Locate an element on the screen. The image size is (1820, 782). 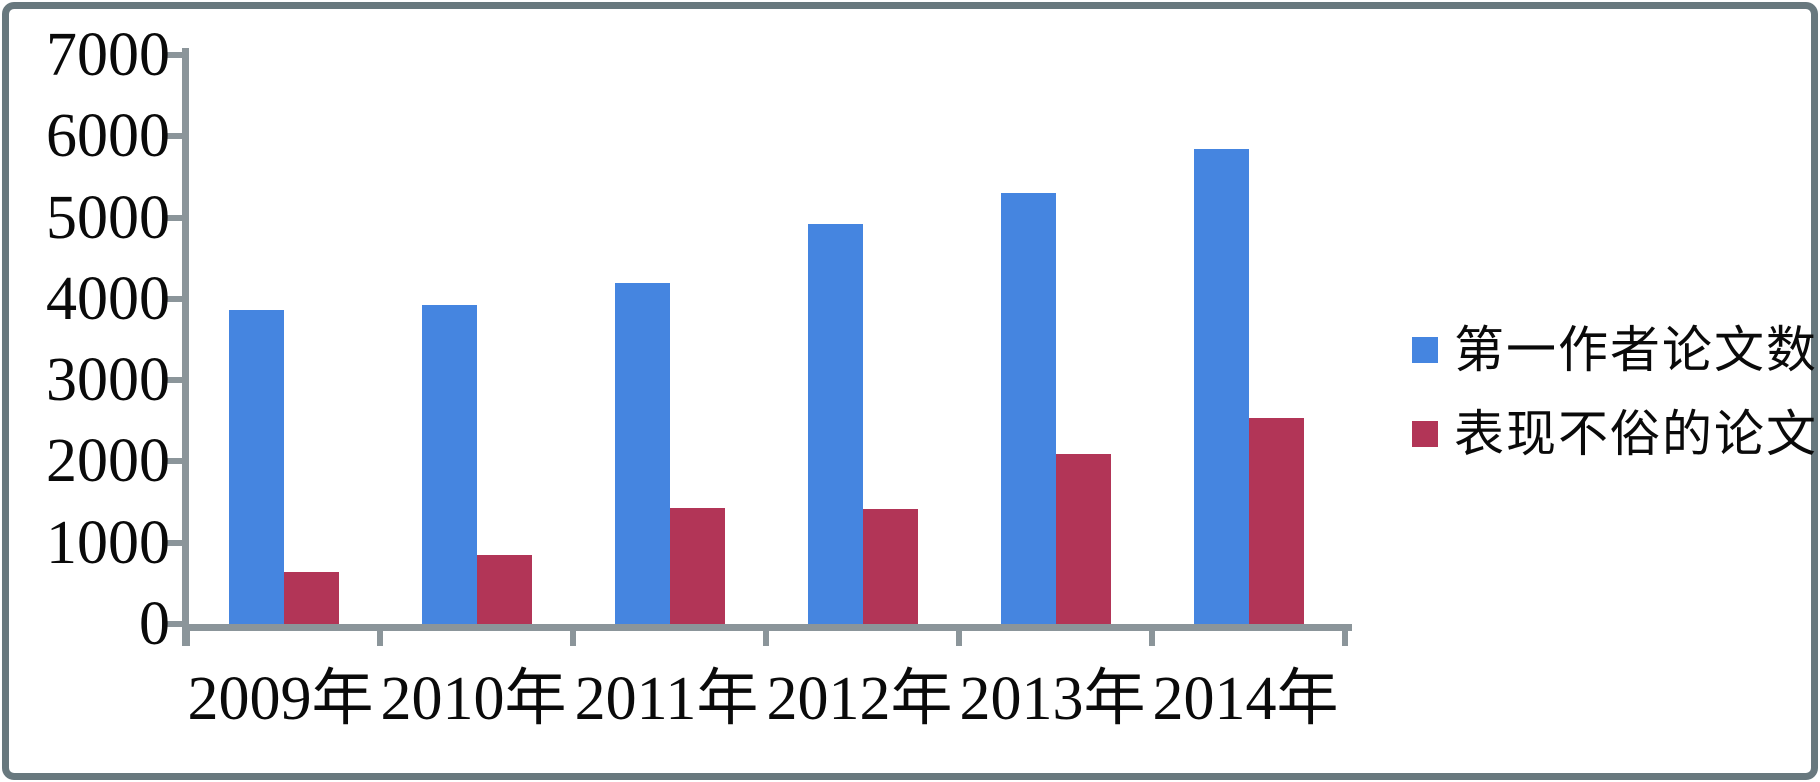
y-axis-tick-label: 7000 is located at coordinates (108, 55).